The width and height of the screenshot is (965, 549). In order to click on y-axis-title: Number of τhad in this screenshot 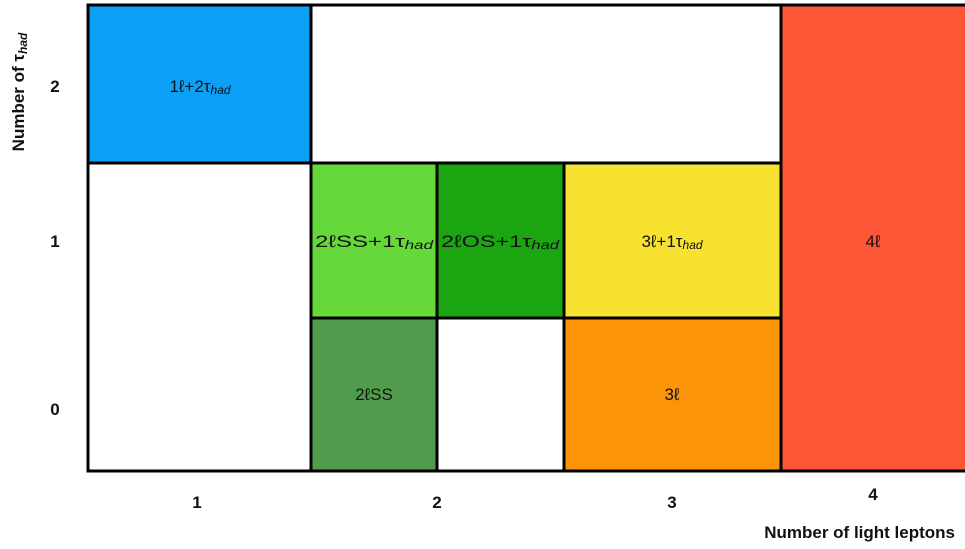, I will do `click(19, 91)`.